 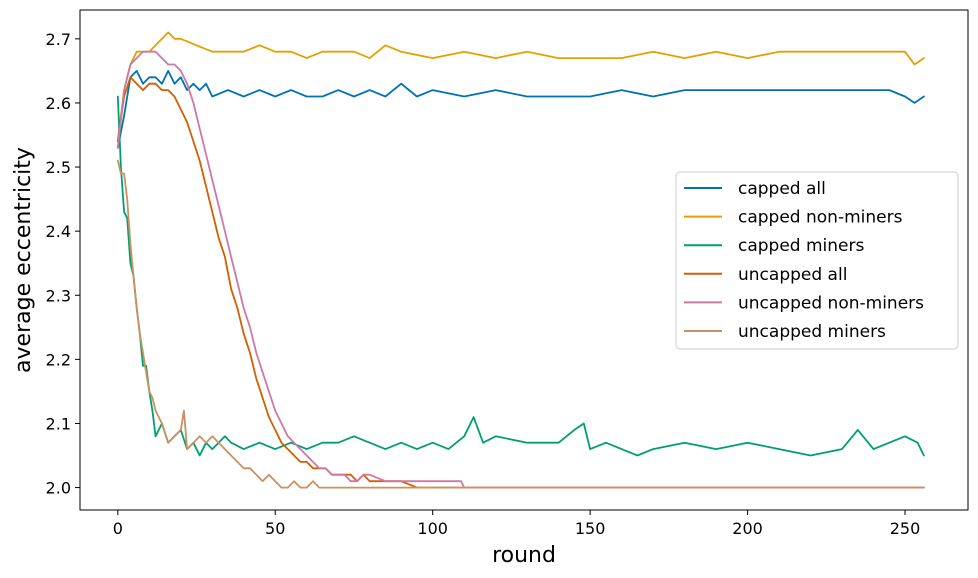 What do you see at coordinates (812, 332) in the screenshot?
I see `legend-label: uncapped miners` at bounding box center [812, 332].